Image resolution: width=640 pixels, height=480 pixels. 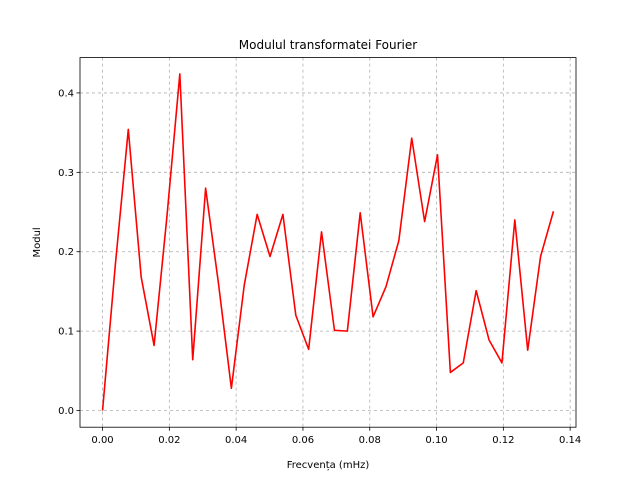 I want to click on y-axis-label: Modul, so click(x=37, y=242).